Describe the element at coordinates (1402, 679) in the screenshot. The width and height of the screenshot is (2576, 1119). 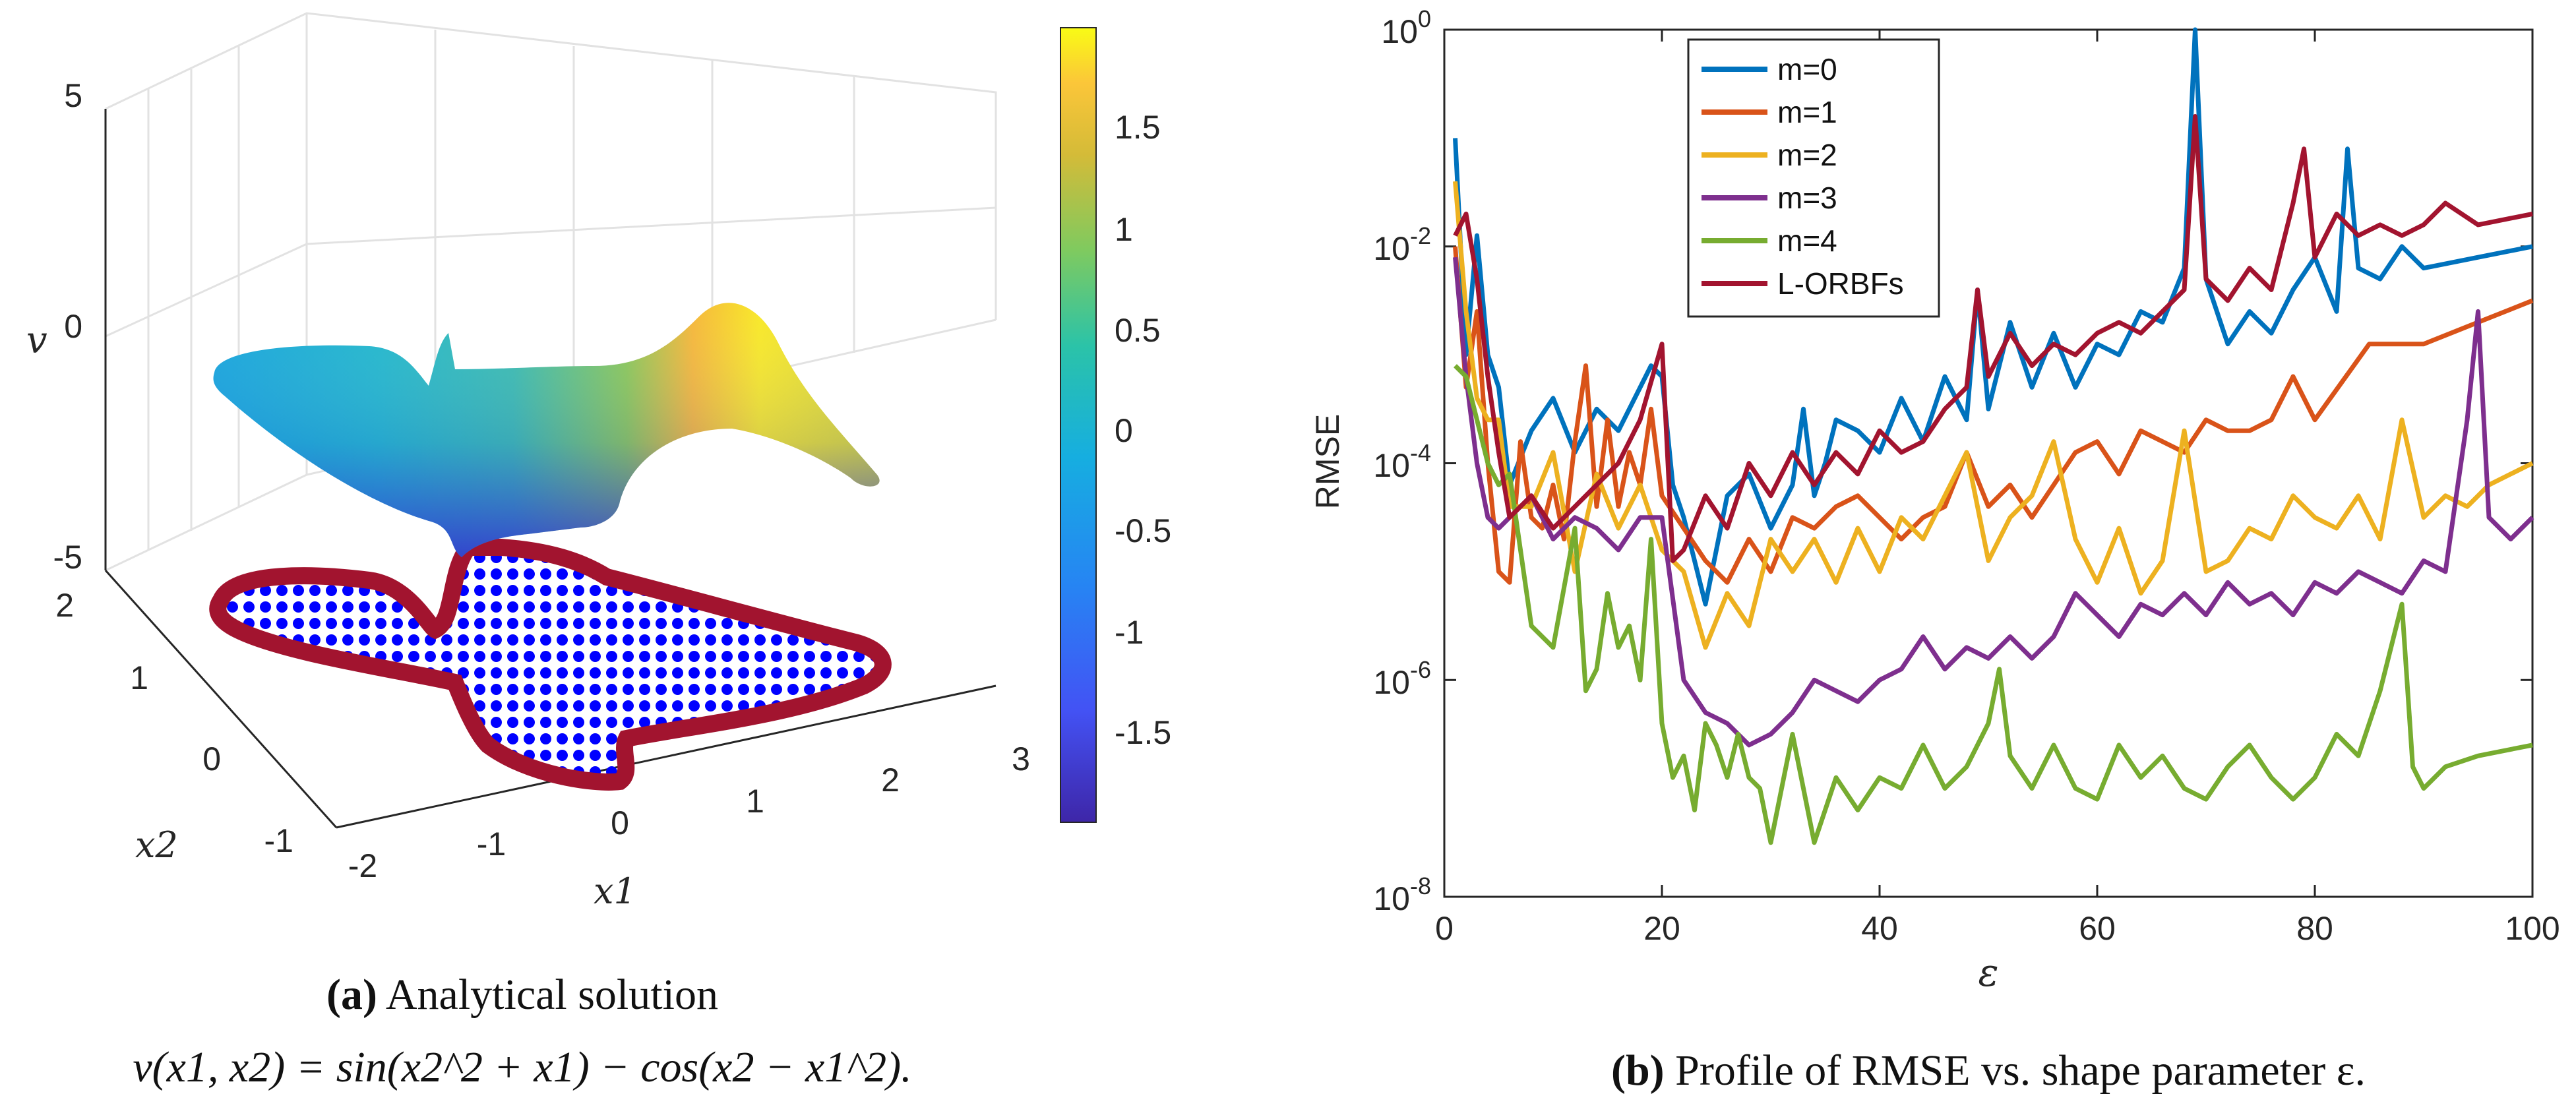
I see `ytick-1e-6: 10⁻⁶` at that location.